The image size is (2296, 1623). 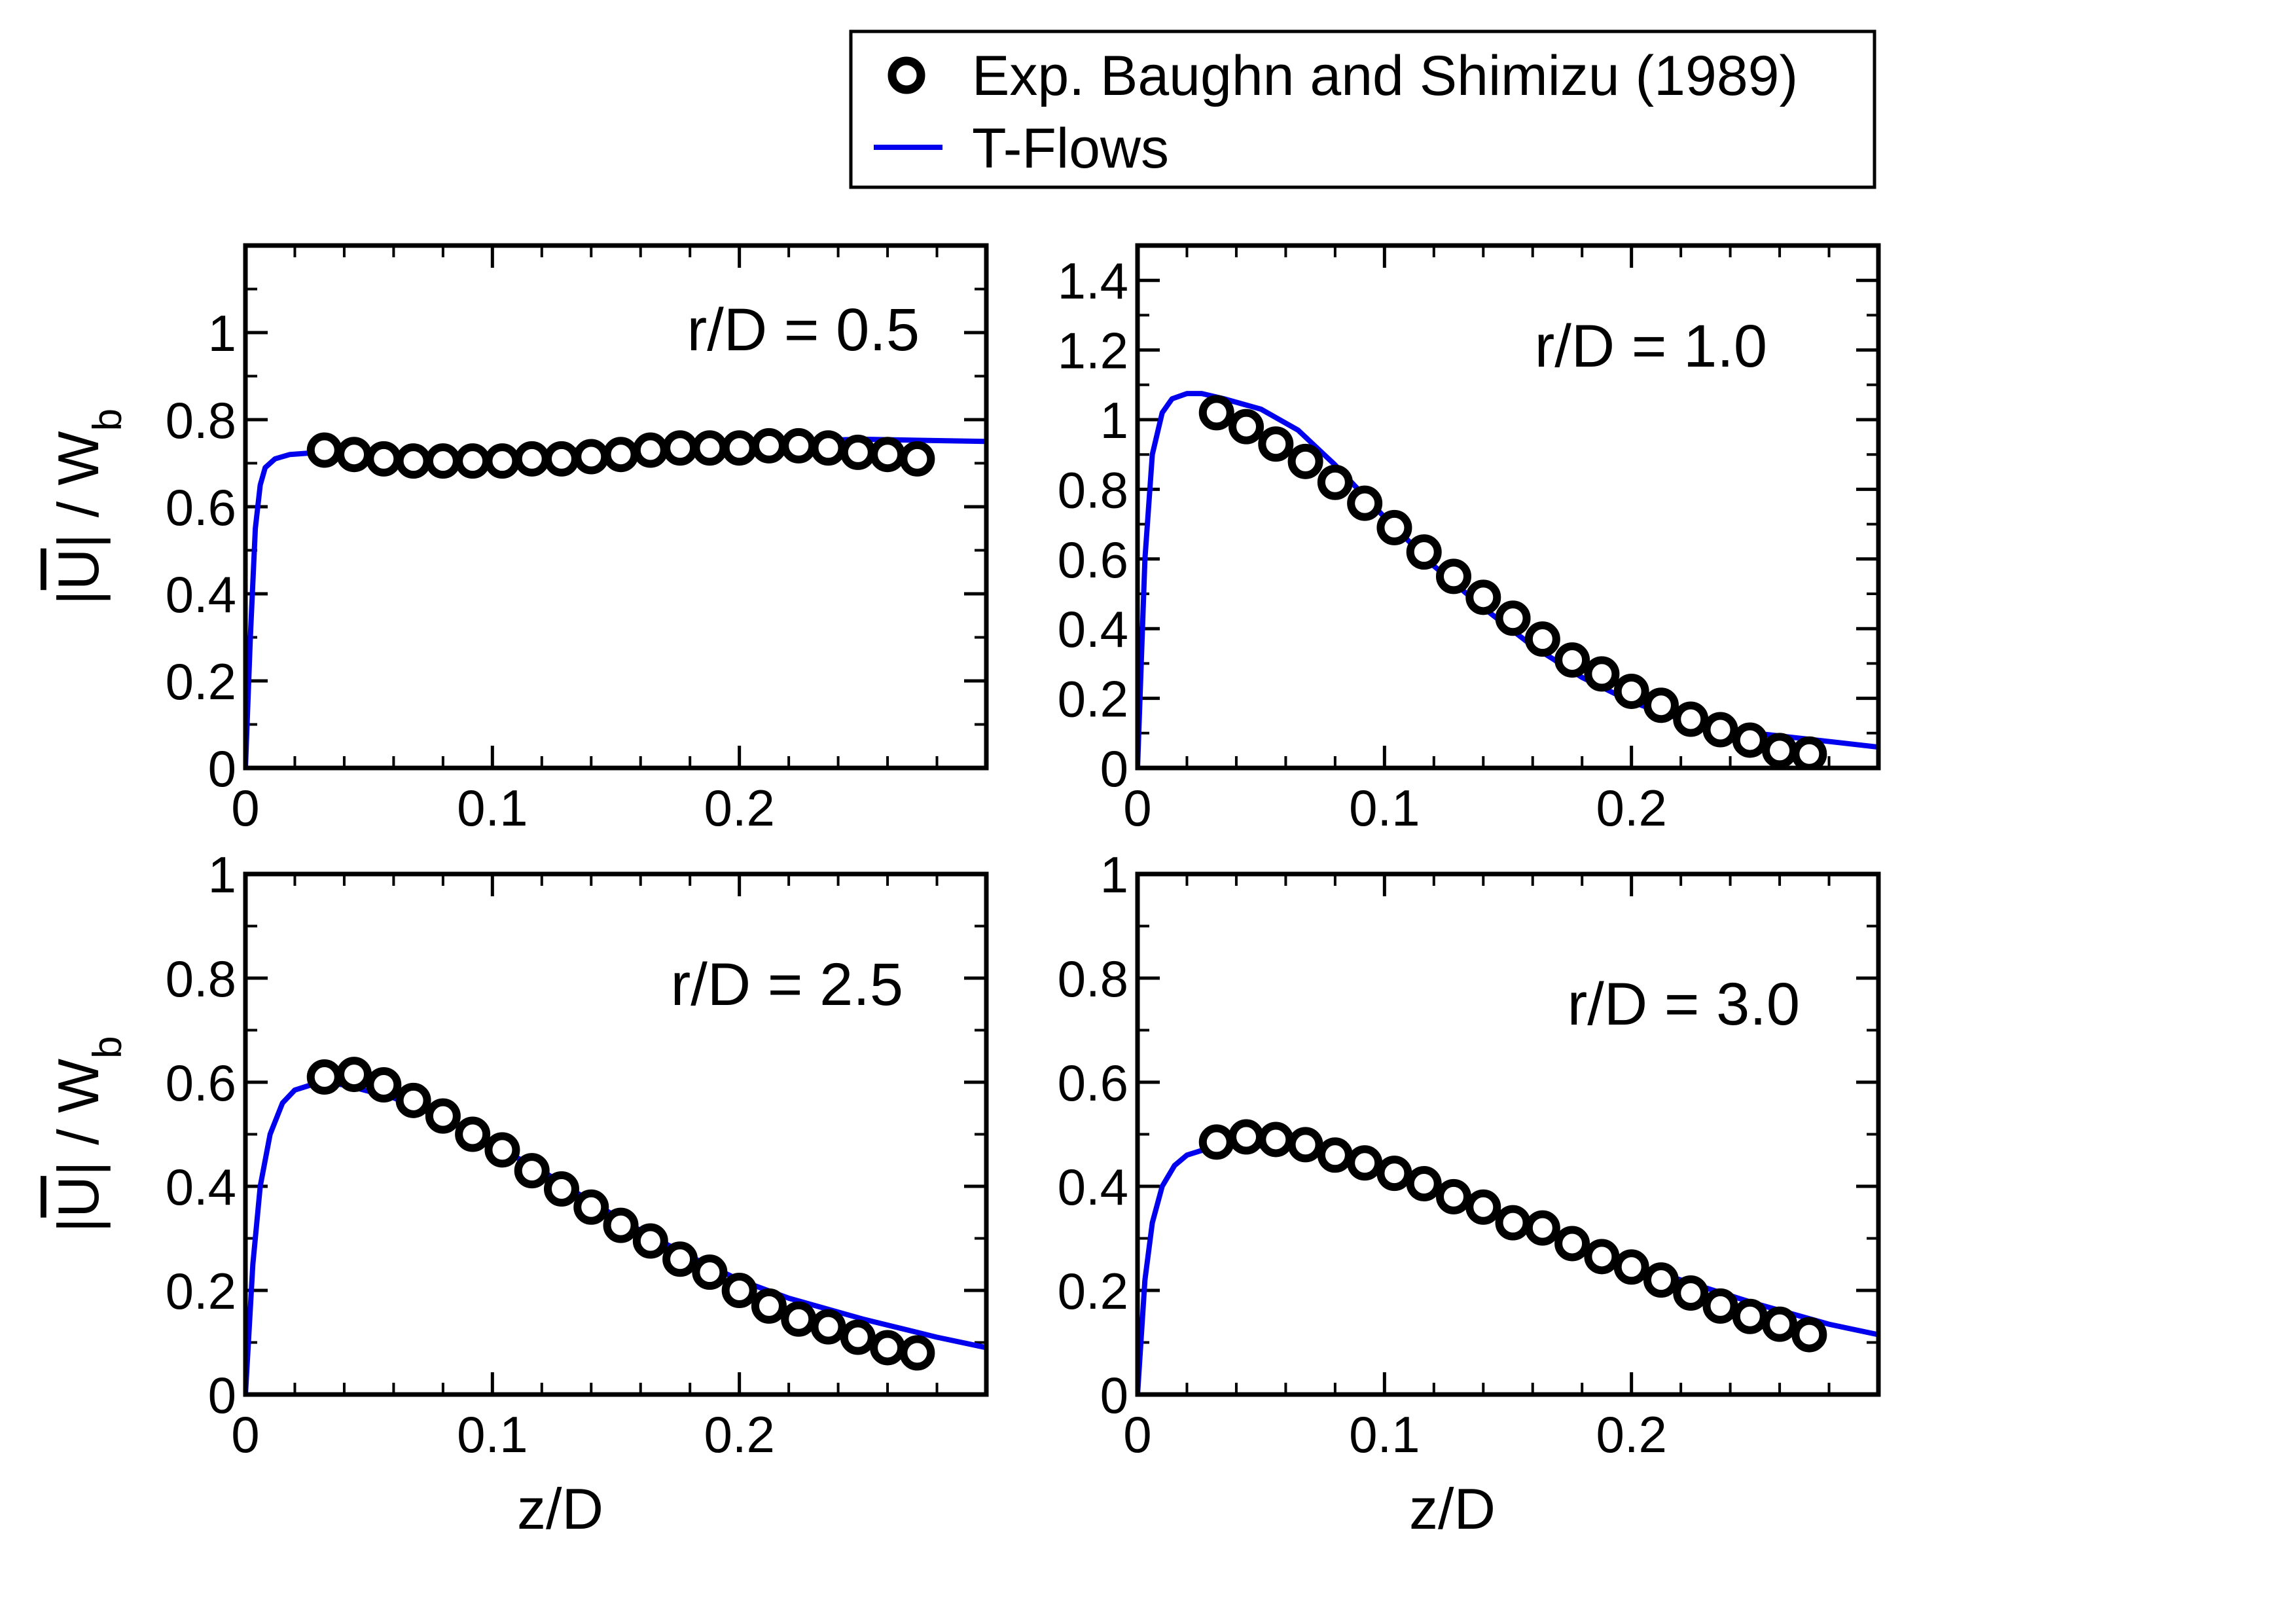 What do you see at coordinates (107, 1047) in the screenshot?
I see `y-title-subscript: b` at bounding box center [107, 1047].